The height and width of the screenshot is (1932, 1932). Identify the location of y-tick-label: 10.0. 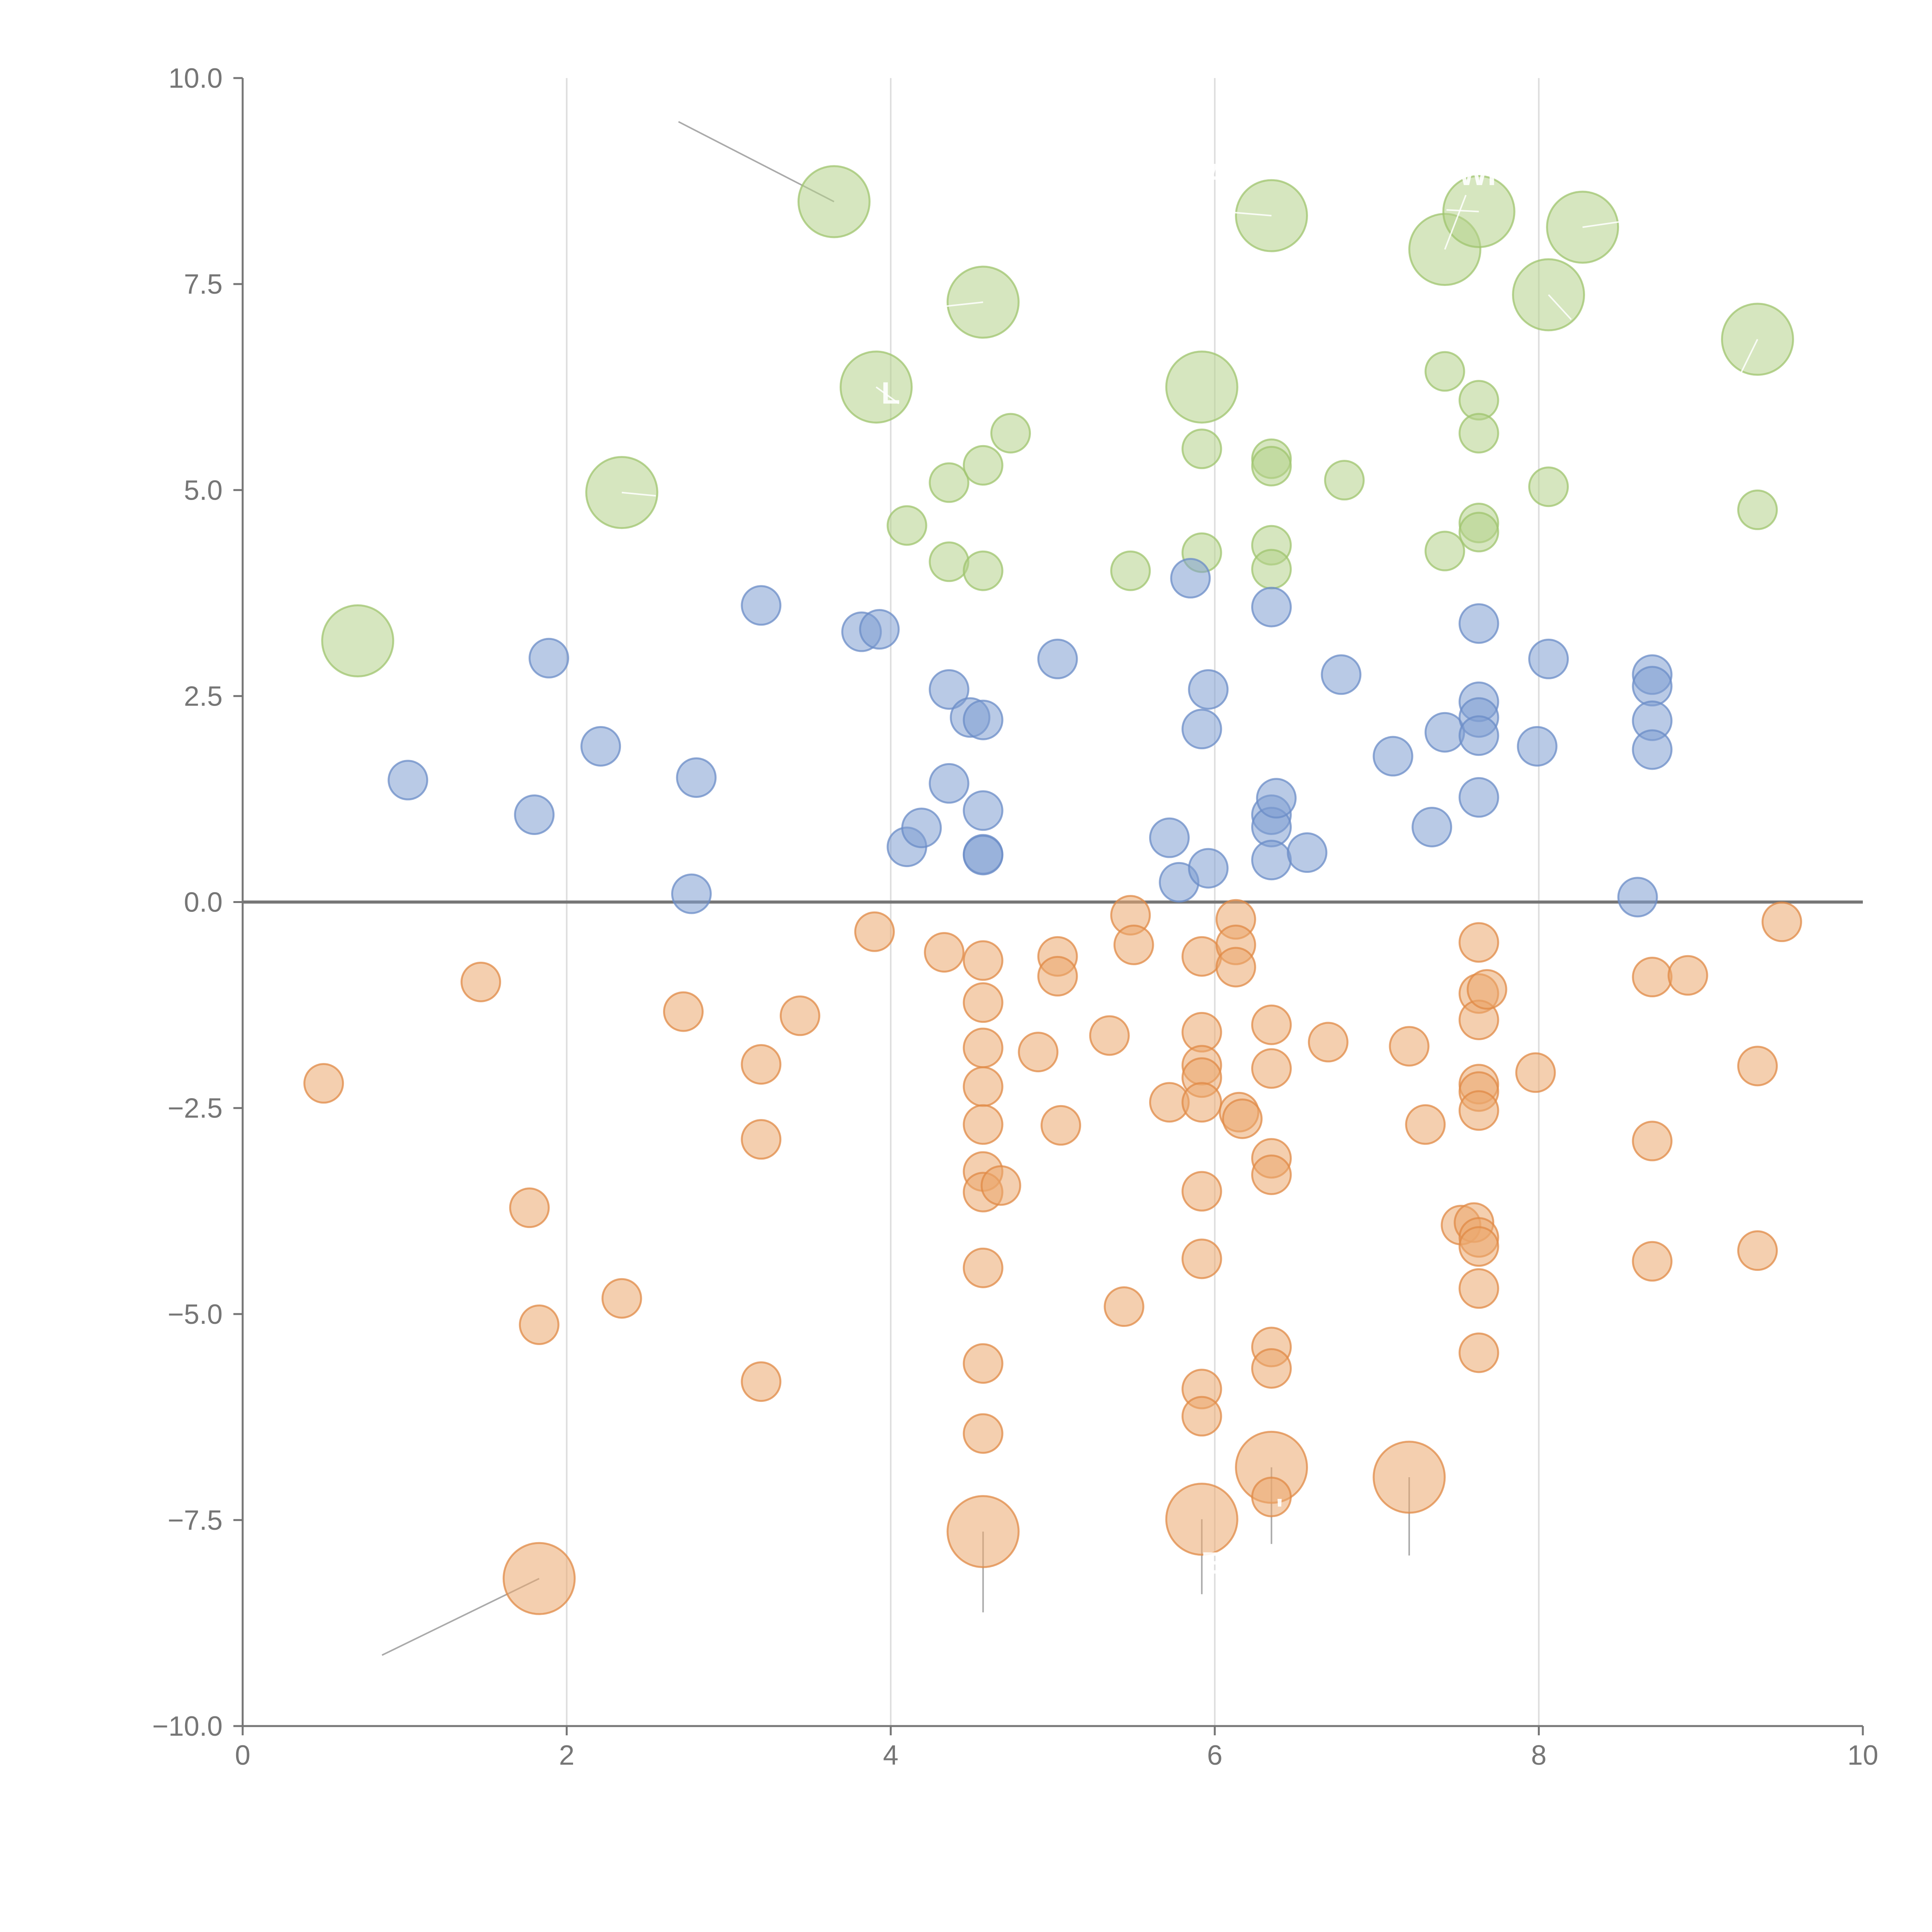
(196, 78).